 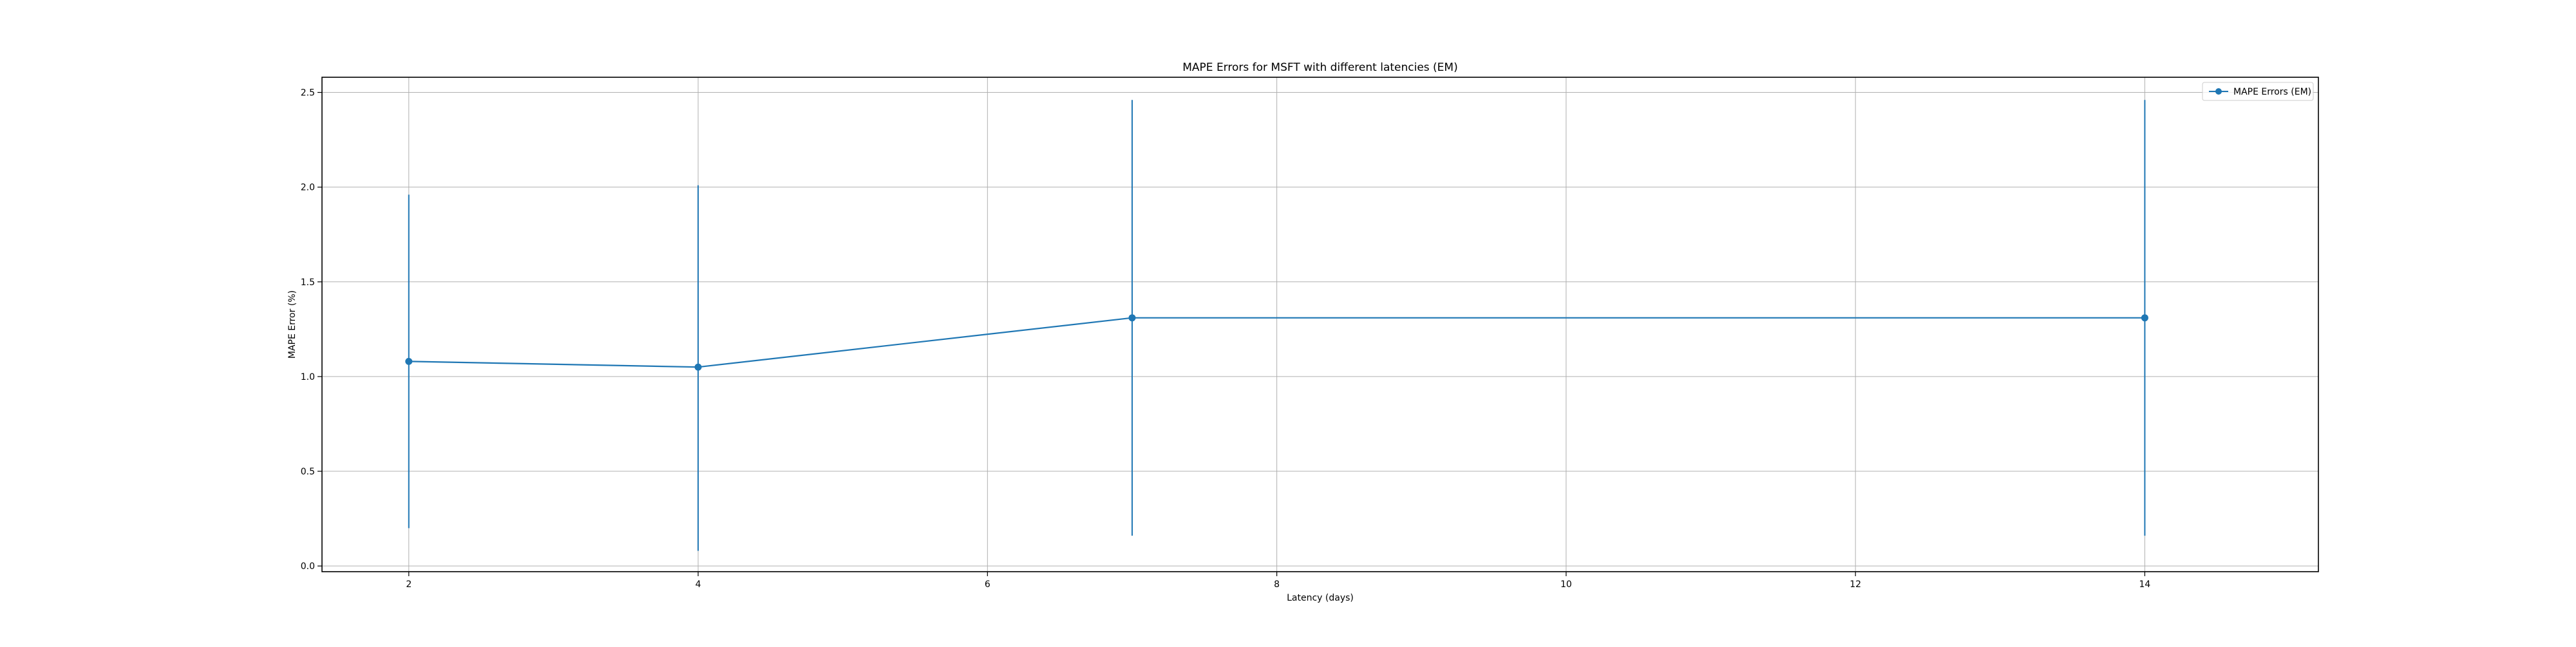 What do you see at coordinates (308, 377) in the screenshot?
I see `y-tick-label: 1.0` at bounding box center [308, 377].